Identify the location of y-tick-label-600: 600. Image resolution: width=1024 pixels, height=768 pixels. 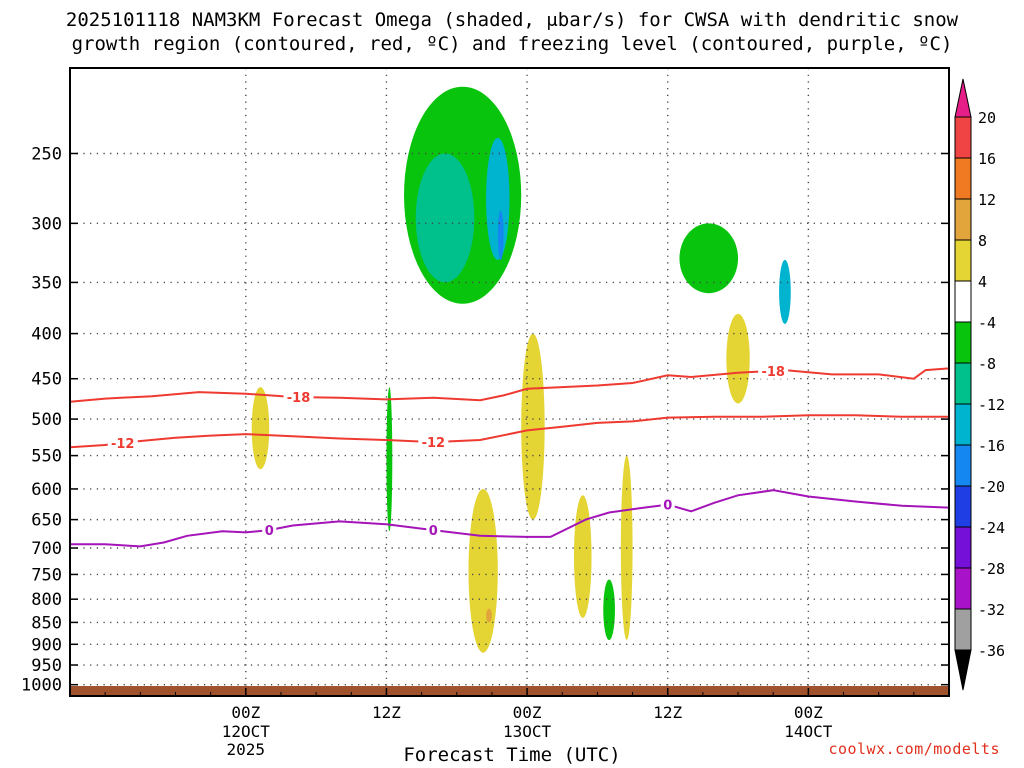
(46, 490).